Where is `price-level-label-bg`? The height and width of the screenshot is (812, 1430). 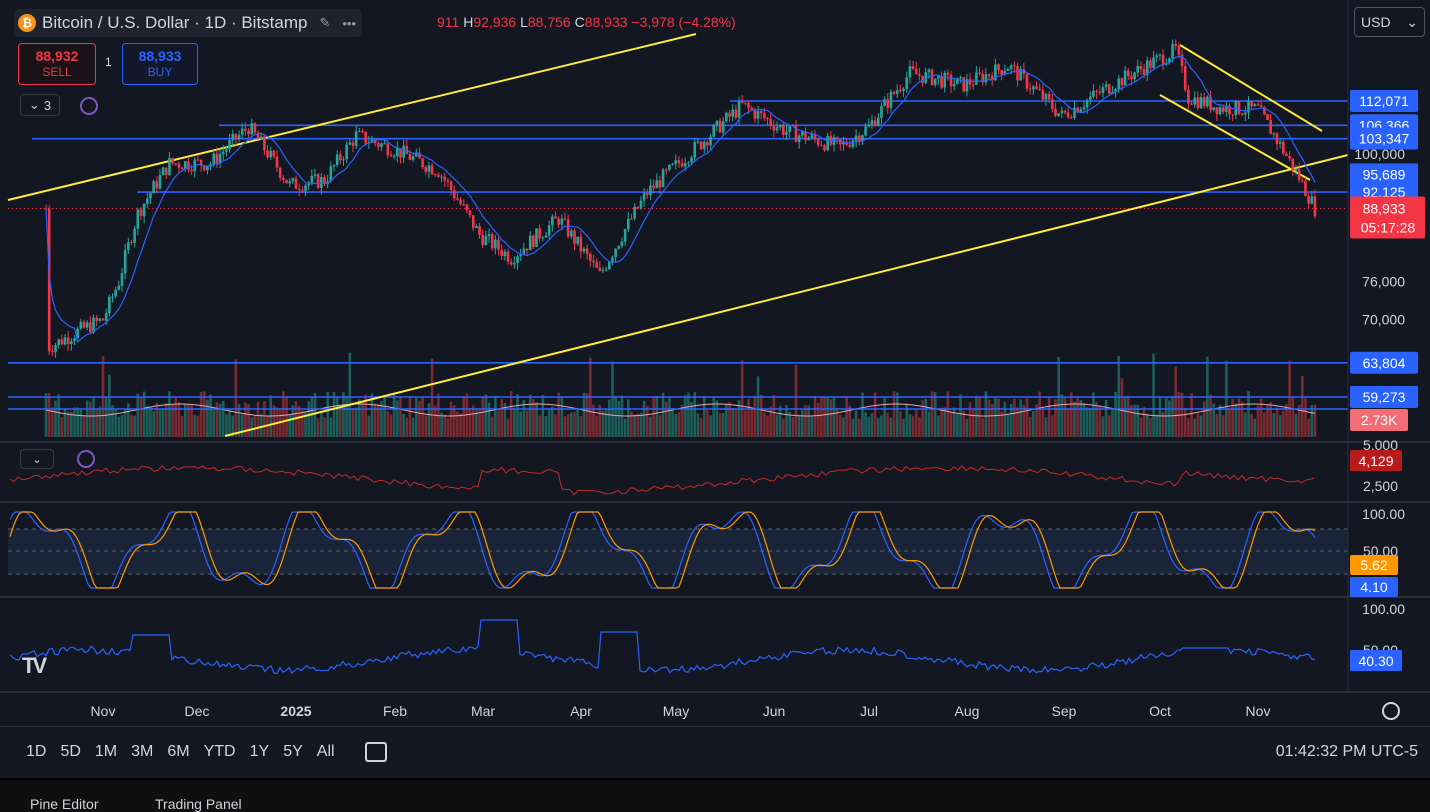 price-level-label-bg is located at coordinates (1384, 362).